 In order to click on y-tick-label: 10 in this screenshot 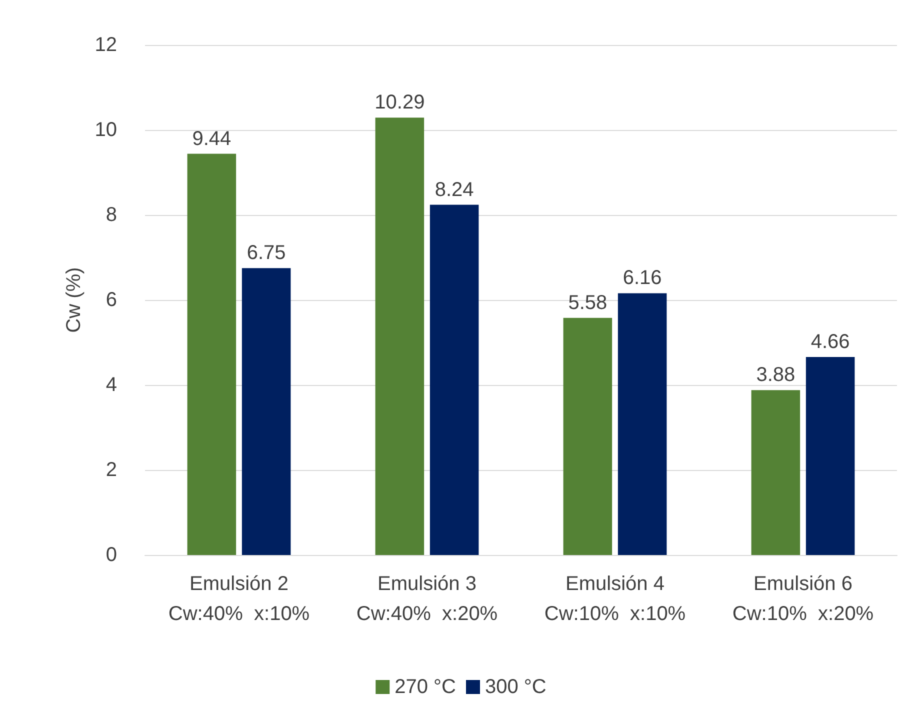, I will do `click(105, 130)`.